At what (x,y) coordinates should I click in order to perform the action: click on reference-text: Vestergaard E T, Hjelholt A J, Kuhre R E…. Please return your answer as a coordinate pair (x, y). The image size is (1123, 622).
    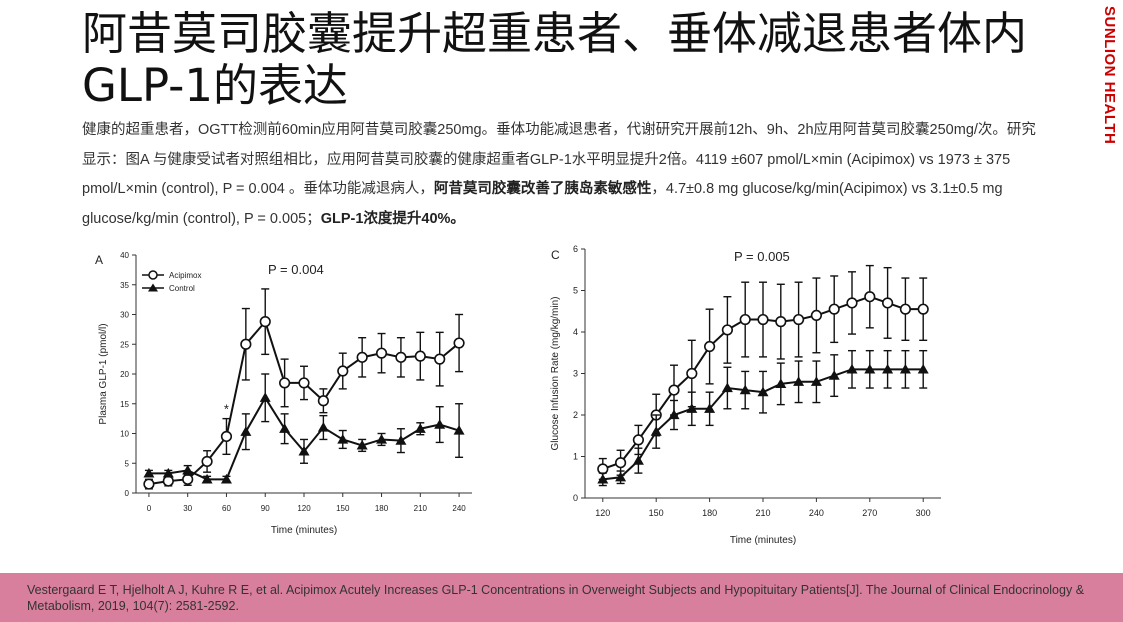
    Looking at the image, I should click on (556, 598).